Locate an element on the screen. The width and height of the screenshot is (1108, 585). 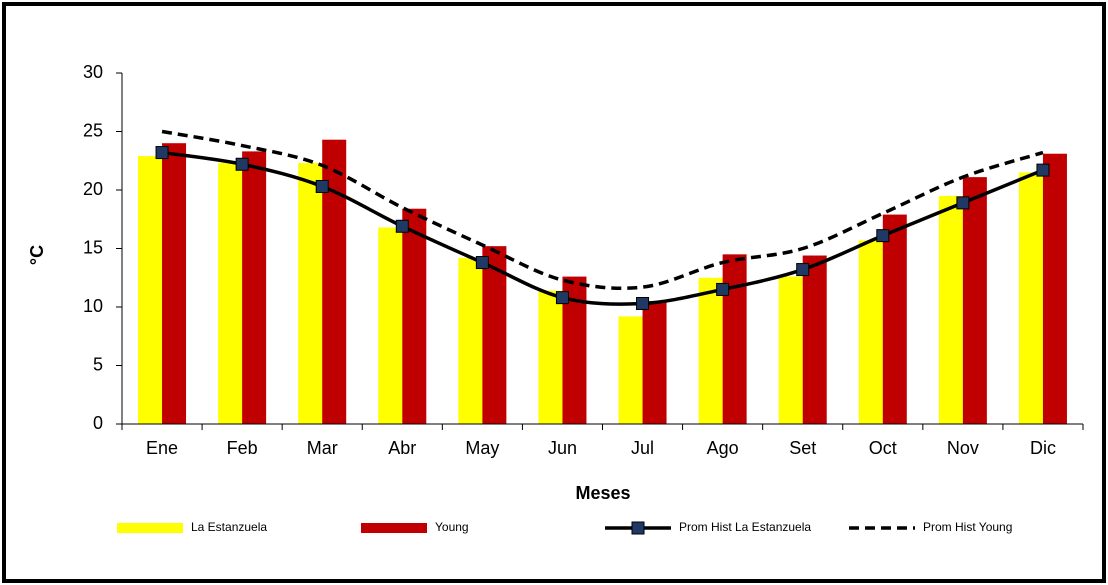
y-tick-label: 5 is located at coordinates (98, 364).